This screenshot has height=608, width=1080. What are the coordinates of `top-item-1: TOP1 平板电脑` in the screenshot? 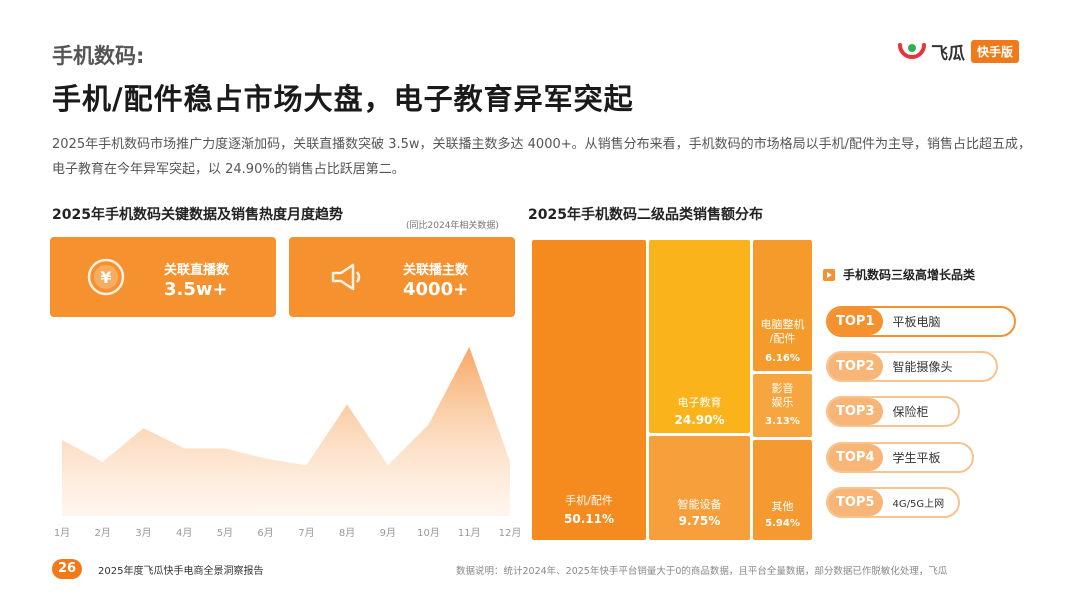 It's located at (921, 321).